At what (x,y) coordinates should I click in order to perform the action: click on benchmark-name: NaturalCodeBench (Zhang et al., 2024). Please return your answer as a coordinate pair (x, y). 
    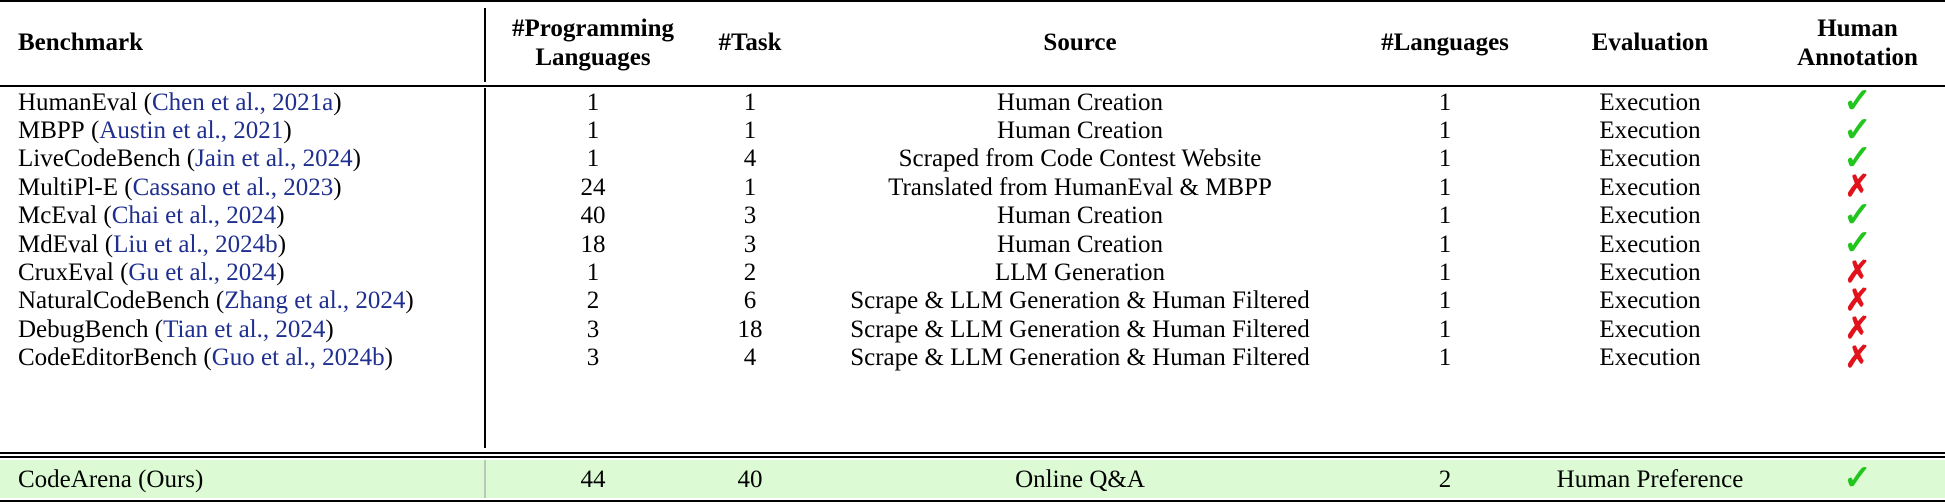
    Looking at the image, I should click on (253, 301).